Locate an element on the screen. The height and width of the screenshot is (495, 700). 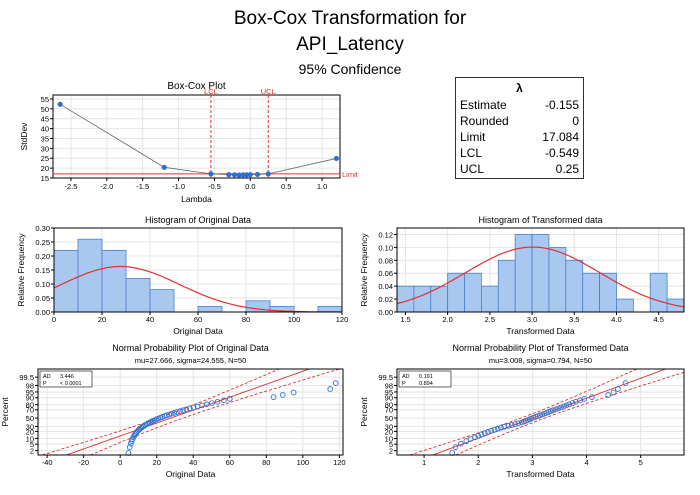
lambda-row-value: -0.155 is located at coordinates (561, 105).